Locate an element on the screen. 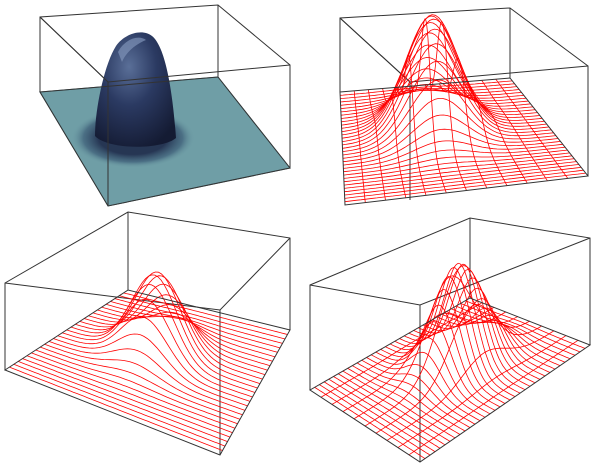 This screenshot has height=472, width=600. panel-2-box-front is located at coordinates (464, 141).